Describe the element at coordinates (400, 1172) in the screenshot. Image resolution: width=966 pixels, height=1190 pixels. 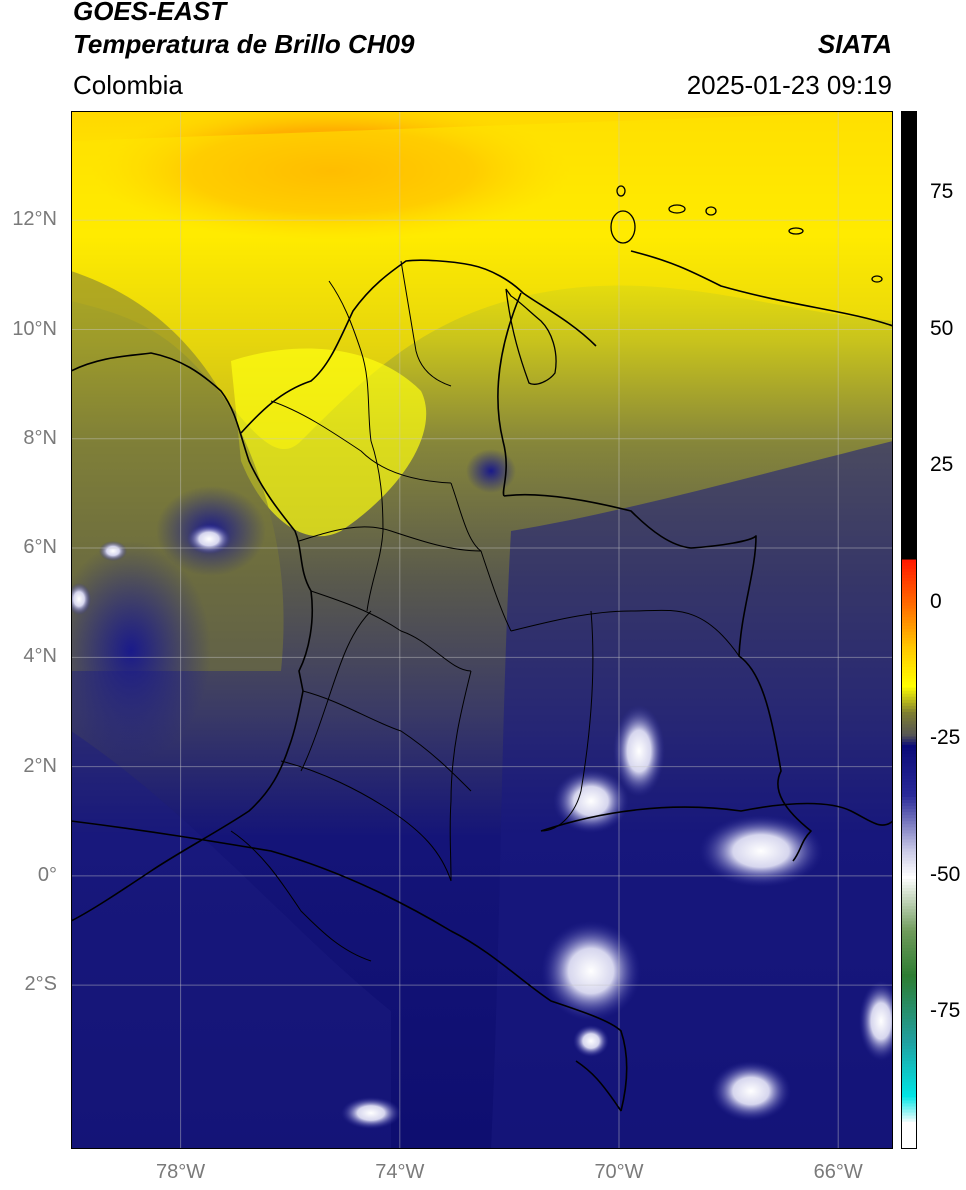
I see `longitude-tick-label: 74°W` at that location.